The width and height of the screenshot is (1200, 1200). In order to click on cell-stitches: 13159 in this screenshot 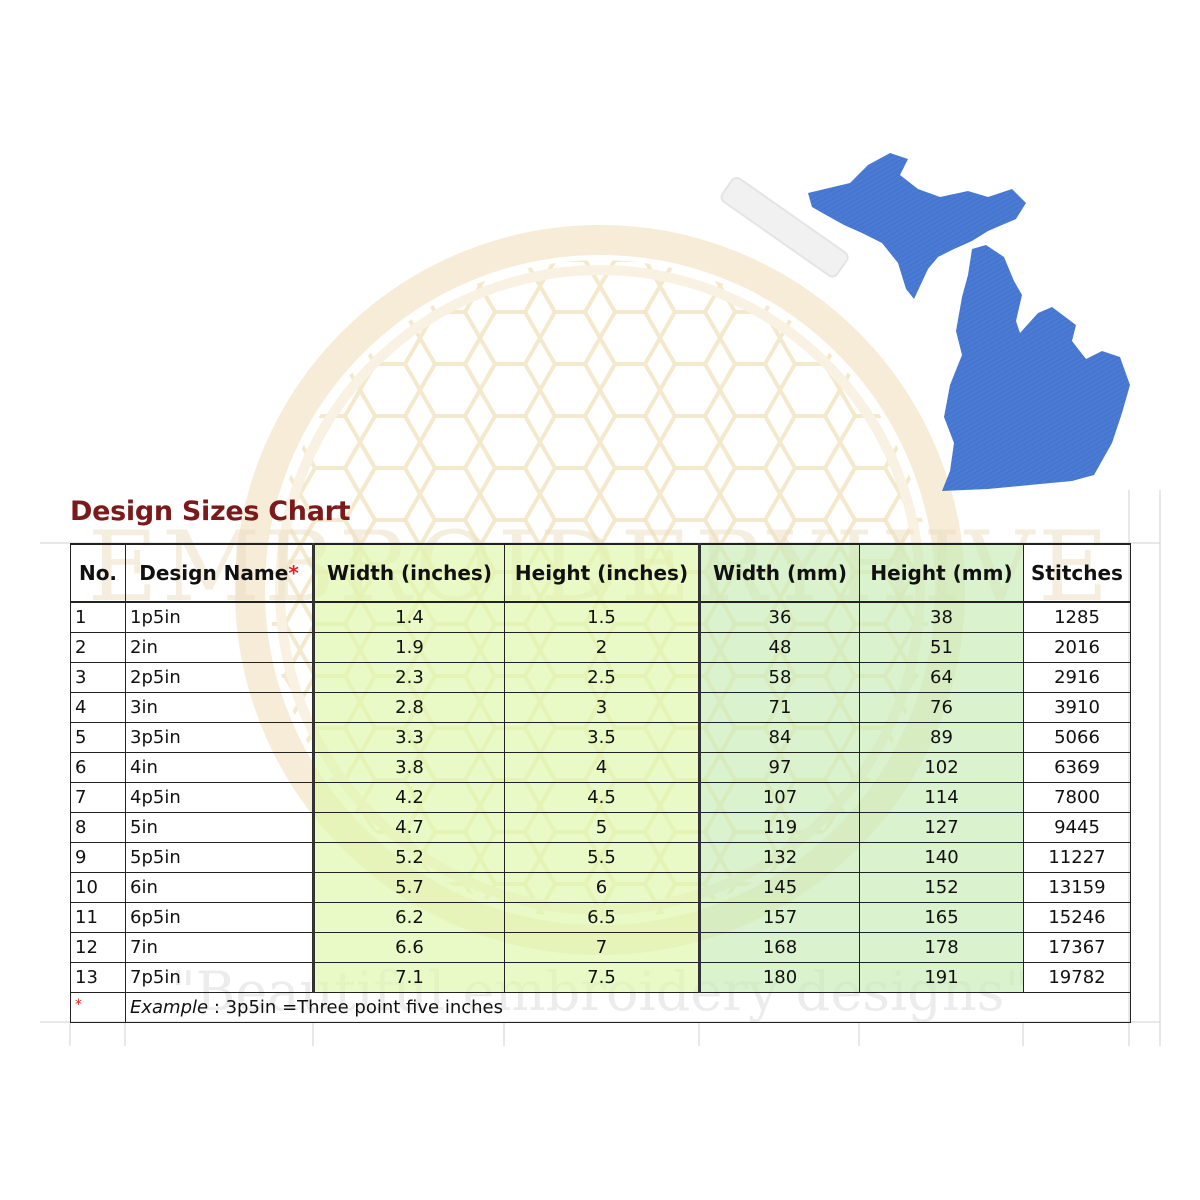, I will do `click(1077, 887)`.